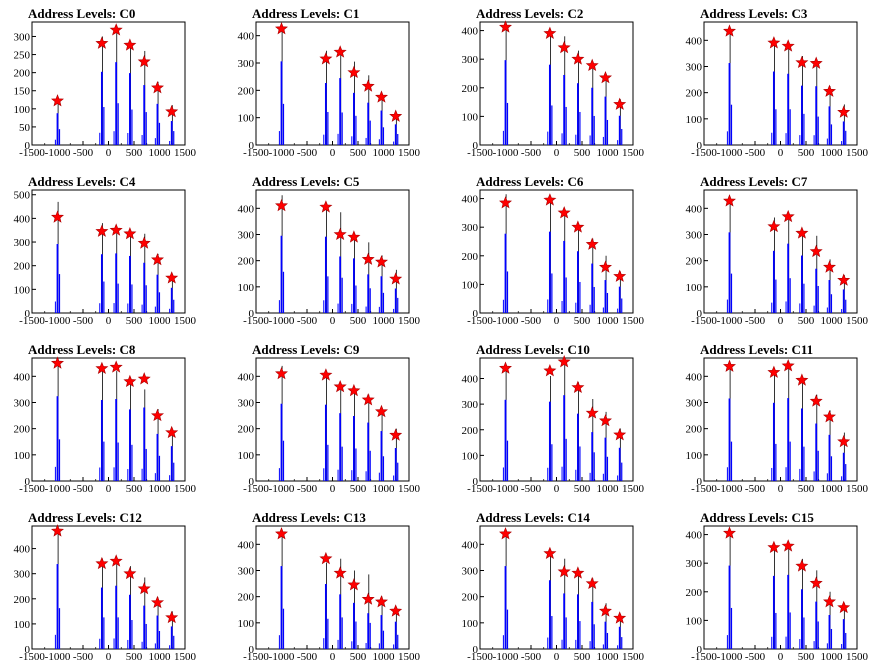 Image resolution: width=896 pixels, height=672 pixels. Describe the element at coordinates (307, 657) in the screenshot. I see `x-tick-label: -500` at that location.